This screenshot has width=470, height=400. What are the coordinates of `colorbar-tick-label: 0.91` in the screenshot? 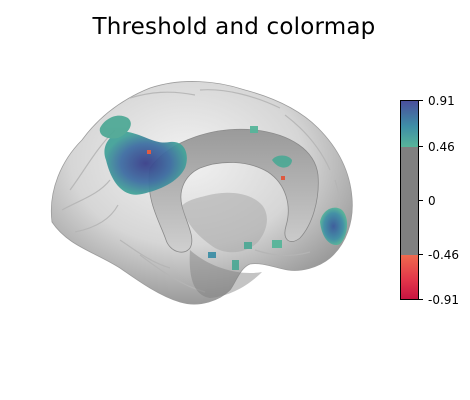 It's located at (441, 101).